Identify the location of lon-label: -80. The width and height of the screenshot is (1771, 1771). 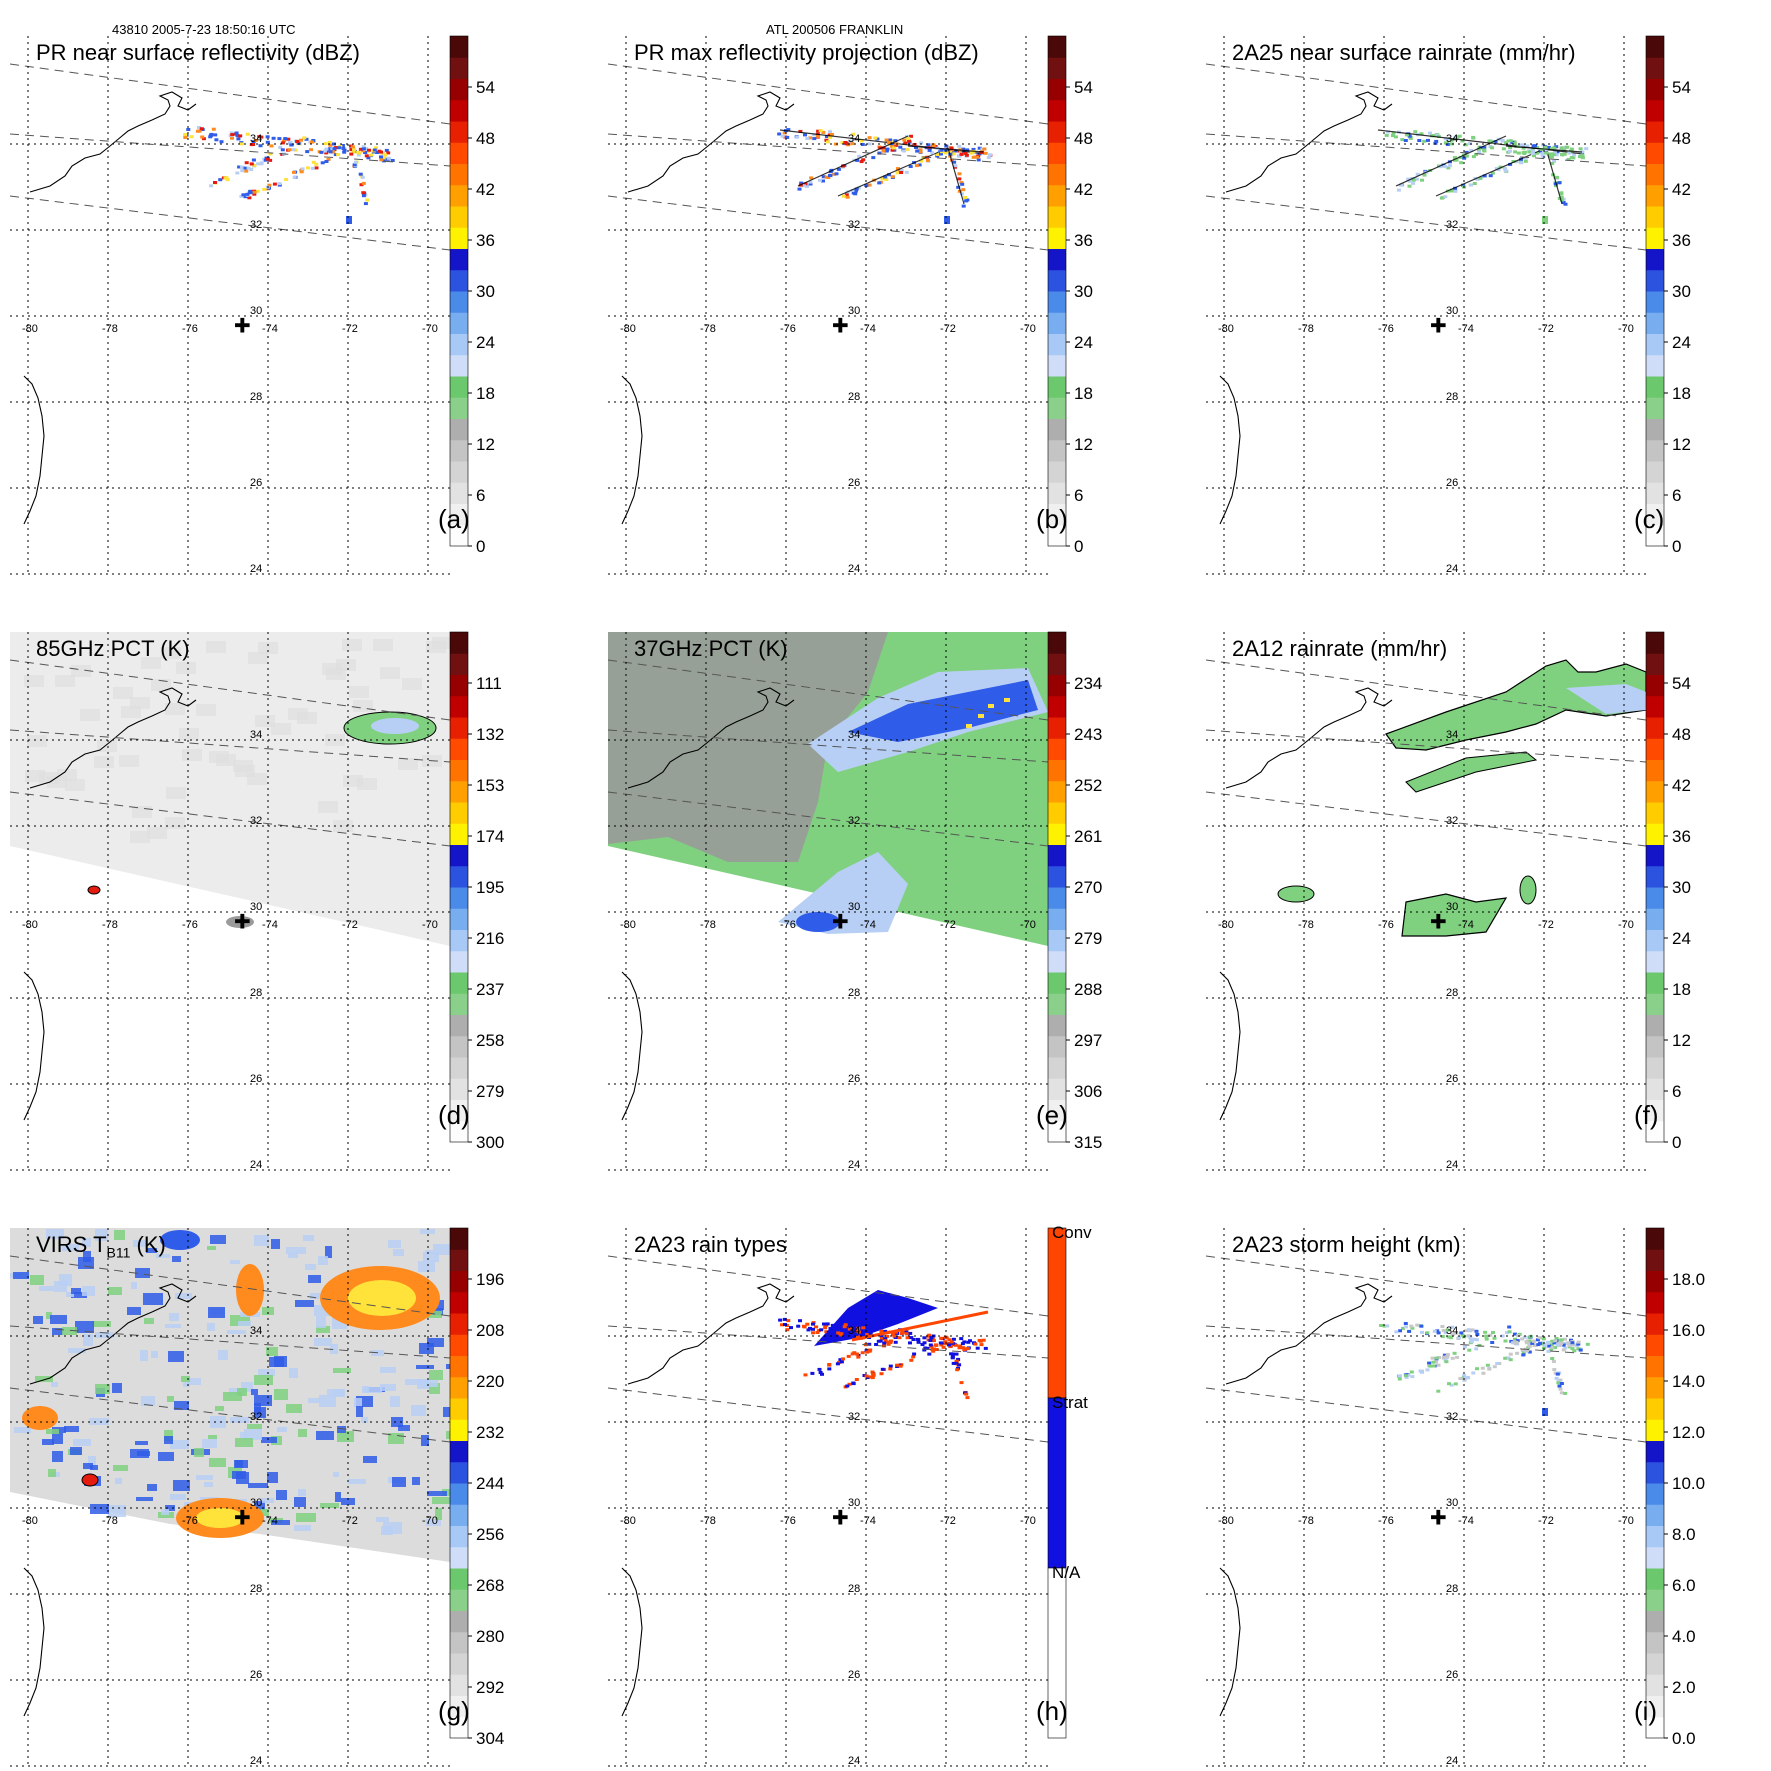
(1226, 329).